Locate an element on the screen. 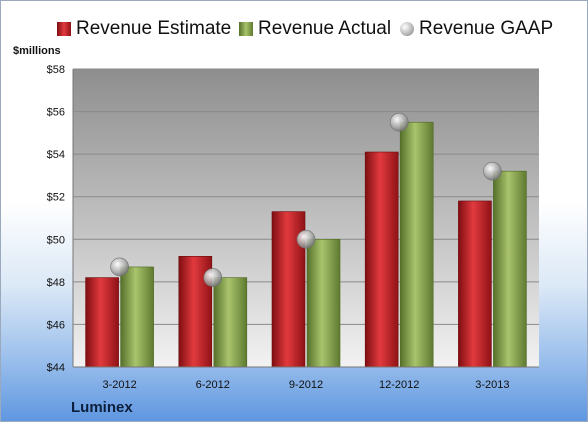 The height and width of the screenshot is (422, 588). x-tick-label: 9-2012 is located at coordinates (306, 385).